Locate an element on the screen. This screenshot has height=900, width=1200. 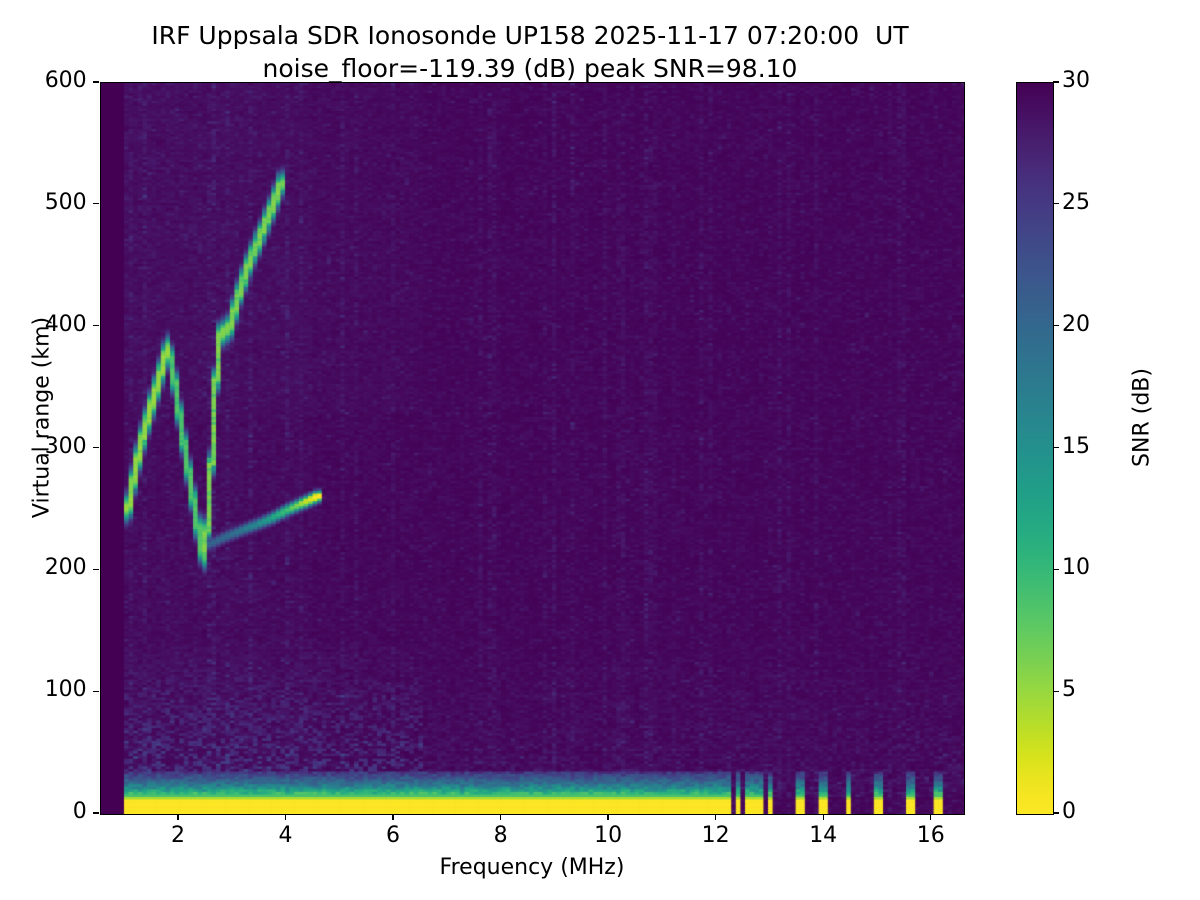
title-line-2: noise_floor=-119.39 (dB) peak SNR=98.10 is located at coordinates (530, 68).